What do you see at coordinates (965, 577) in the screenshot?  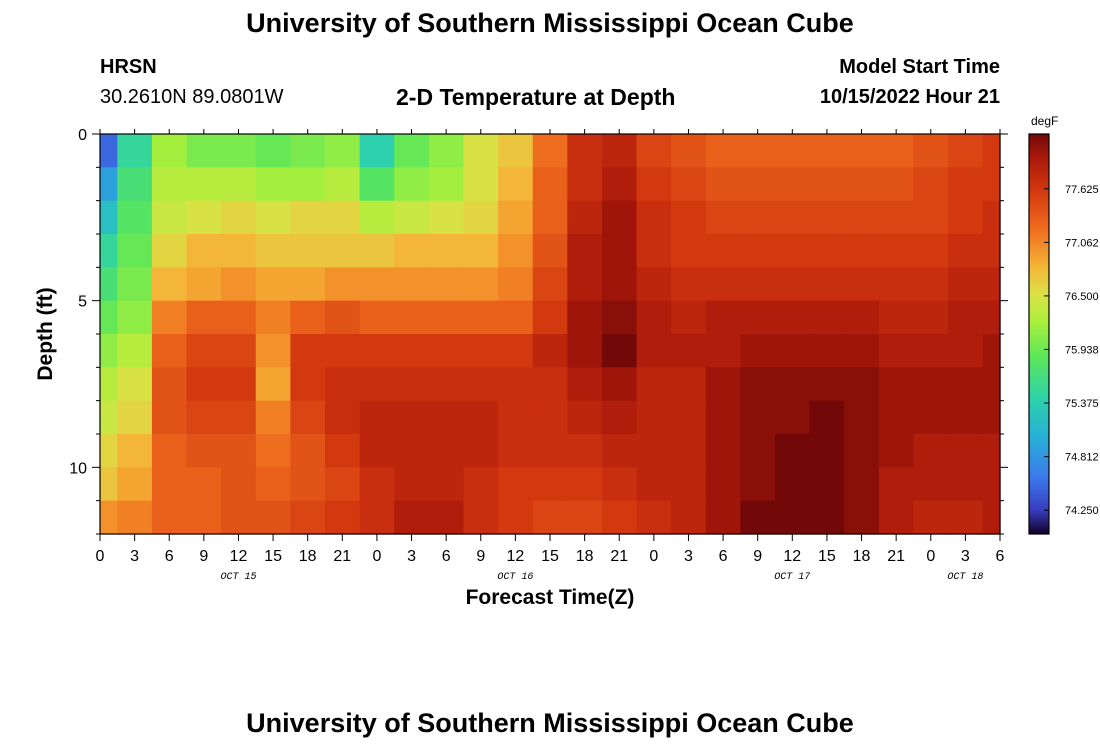 I see `date-label: OCT 18` at bounding box center [965, 577].